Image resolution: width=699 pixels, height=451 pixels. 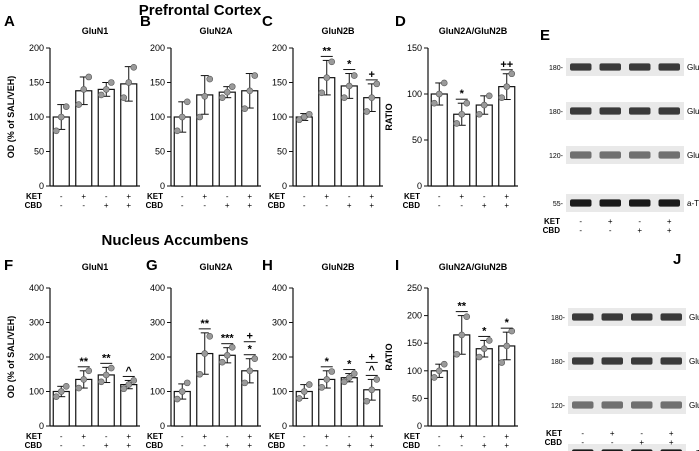 What do you see at coordinates (152, 265) in the screenshot?
I see `panel-letter: G` at bounding box center [152, 265].